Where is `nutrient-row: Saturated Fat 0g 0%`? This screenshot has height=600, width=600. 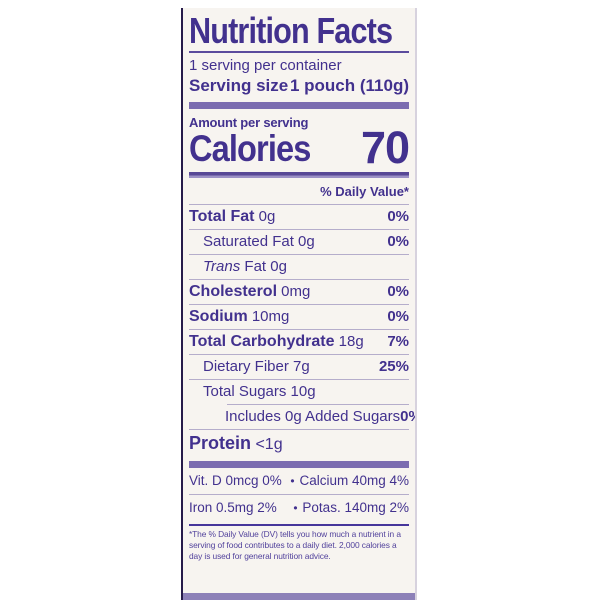 nutrient-row: Saturated Fat 0g 0% is located at coordinates (299, 242).